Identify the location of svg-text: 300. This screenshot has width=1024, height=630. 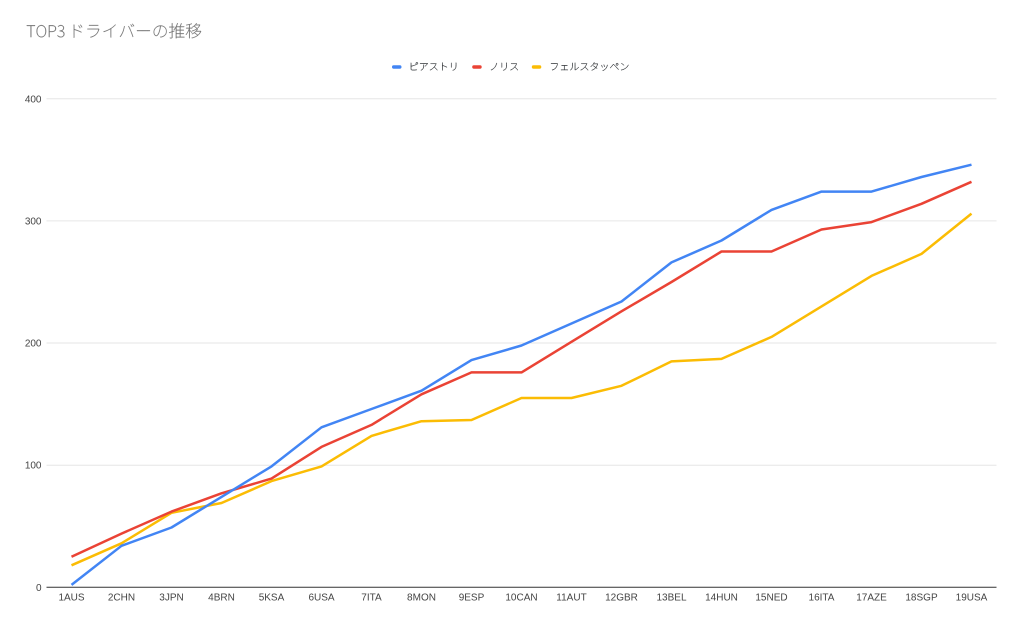
(33, 221).